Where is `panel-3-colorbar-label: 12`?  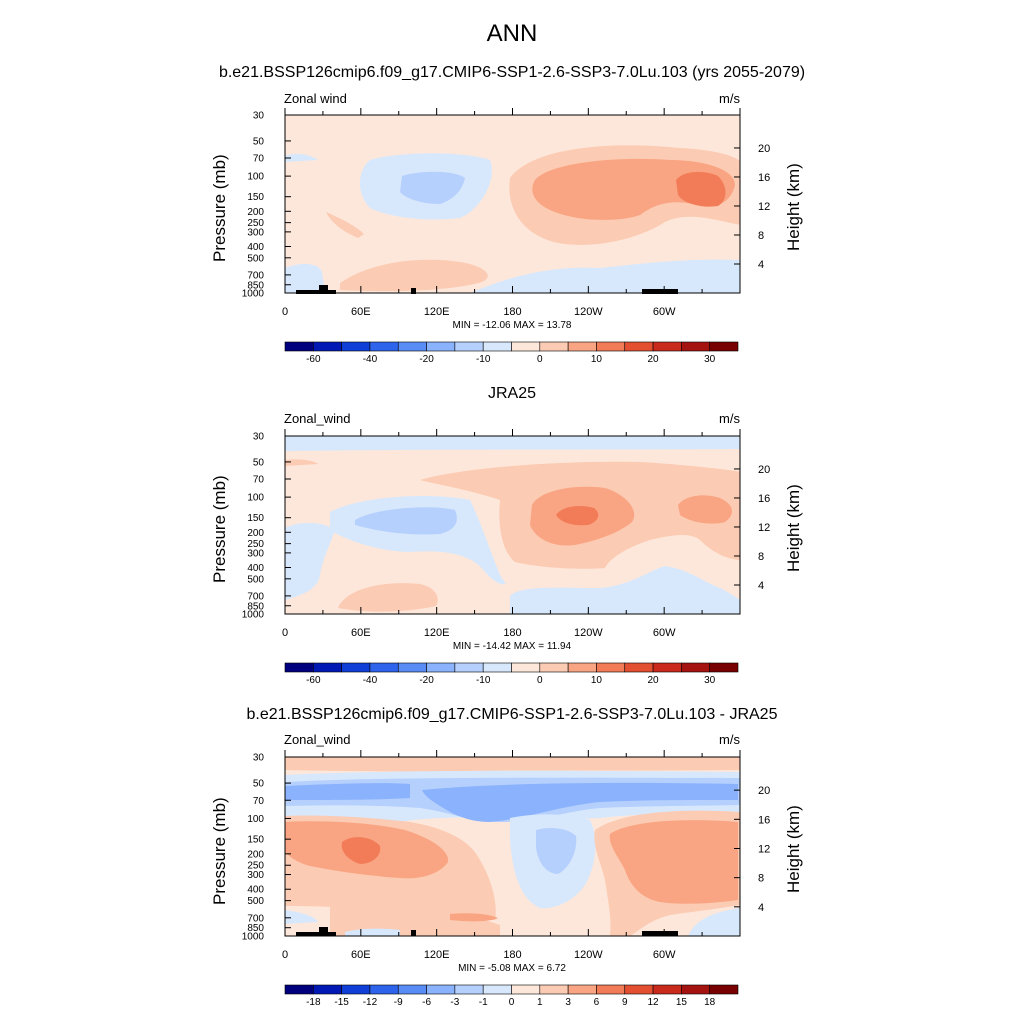 panel-3-colorbar-label: 12 is located at coordinates (654, 1002).